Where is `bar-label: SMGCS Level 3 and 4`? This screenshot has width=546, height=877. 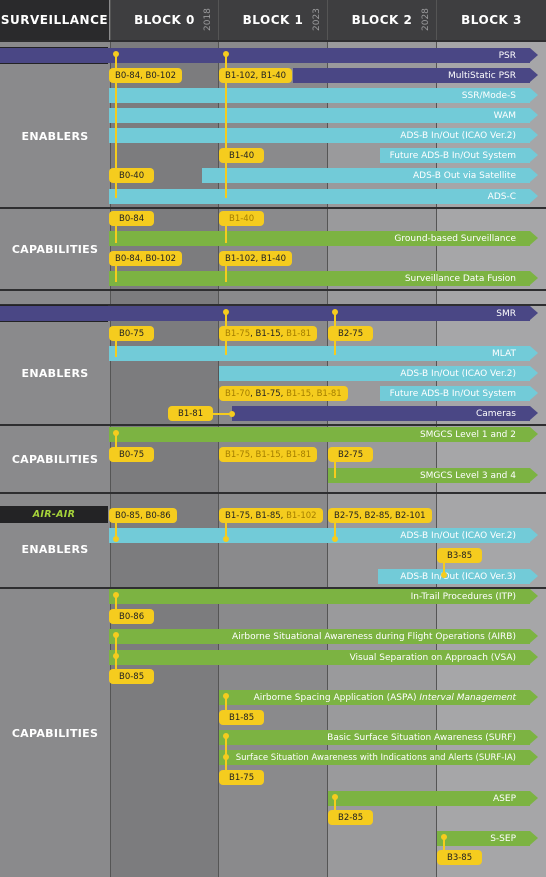
bar-label: SMGCS Level 3 and 4 is located at coordinates (467, 475).